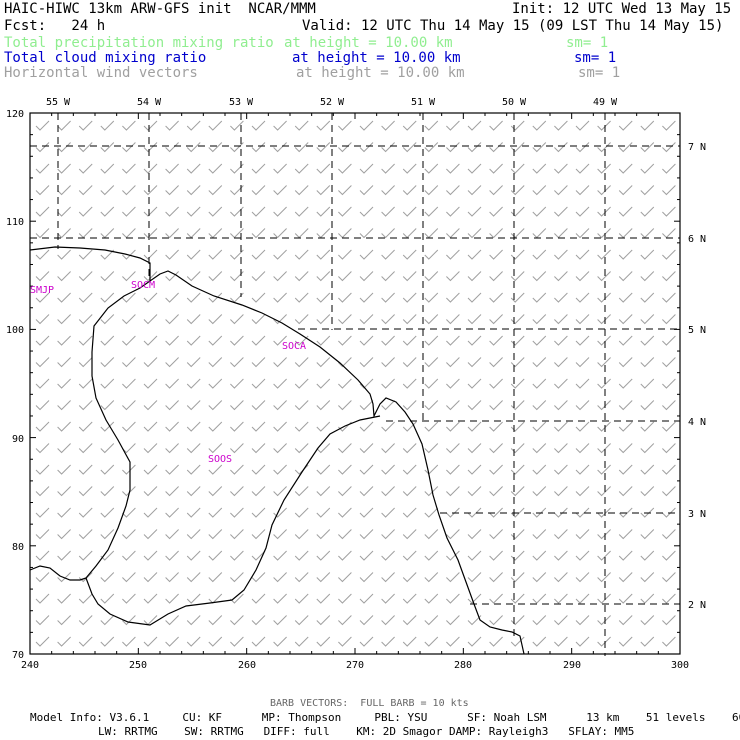 The image size is (740, 740). What do you see at coordinates (697, 422) in the screenshot?
I see `lat-label: 4 N` at bounding box center [697, 422].